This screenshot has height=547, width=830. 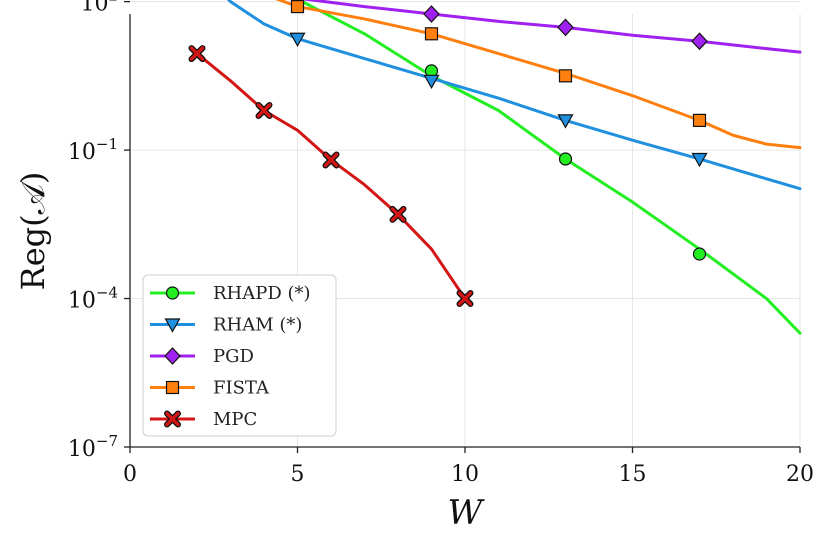 What do you see at coordinates (210, 388) in the screenshot?
I see `legend-entry-fista: FISTA` at bounding box center [210, 388].